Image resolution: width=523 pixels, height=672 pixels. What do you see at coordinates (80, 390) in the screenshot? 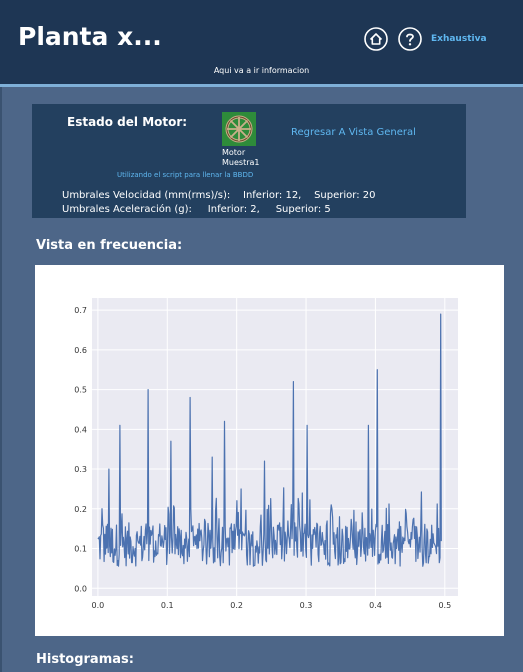
I see `y-tick-label: 0.5` at bounding box center [80, 390].